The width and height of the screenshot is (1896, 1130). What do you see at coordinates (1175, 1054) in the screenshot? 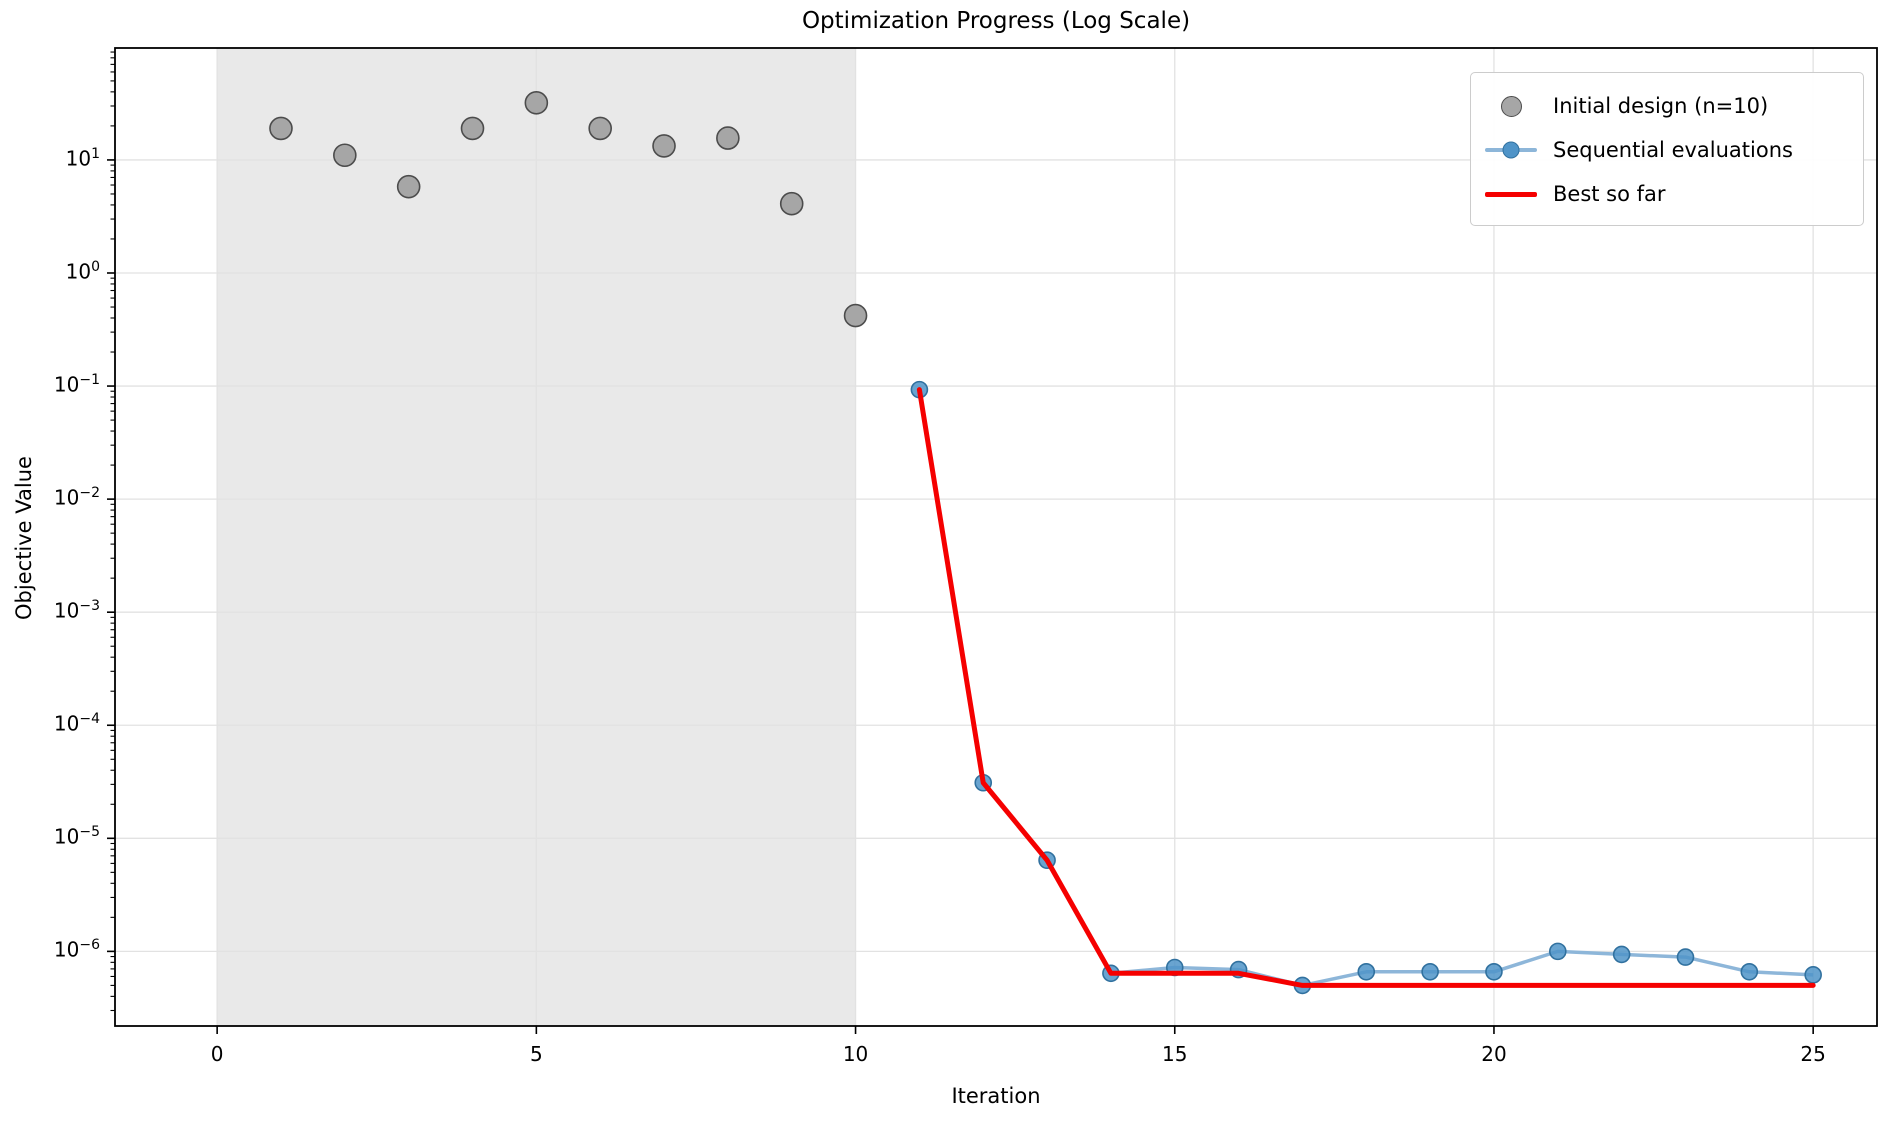
I see `x-tick-label: 15` at bounding box center [1175, 1054].